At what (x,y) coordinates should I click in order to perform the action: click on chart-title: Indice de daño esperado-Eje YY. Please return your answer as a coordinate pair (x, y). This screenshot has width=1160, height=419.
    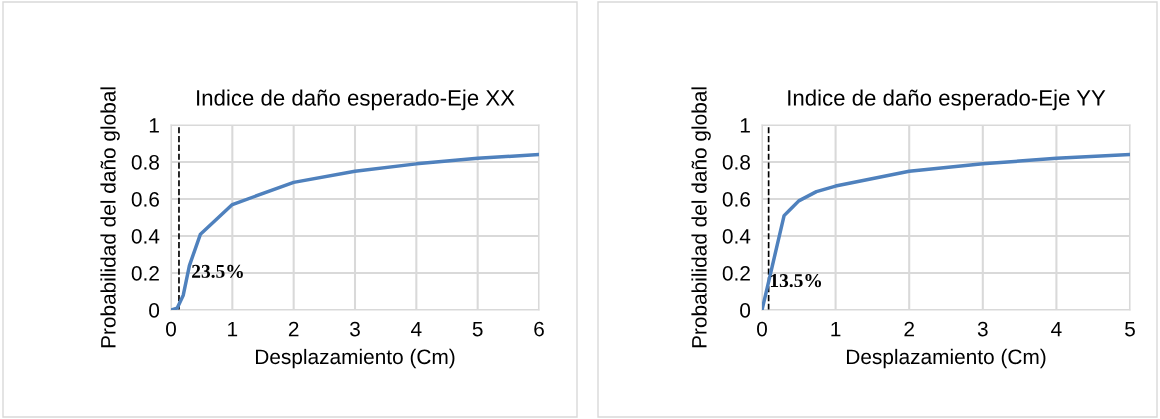
    Looking at the image, I should click on (947, 100).